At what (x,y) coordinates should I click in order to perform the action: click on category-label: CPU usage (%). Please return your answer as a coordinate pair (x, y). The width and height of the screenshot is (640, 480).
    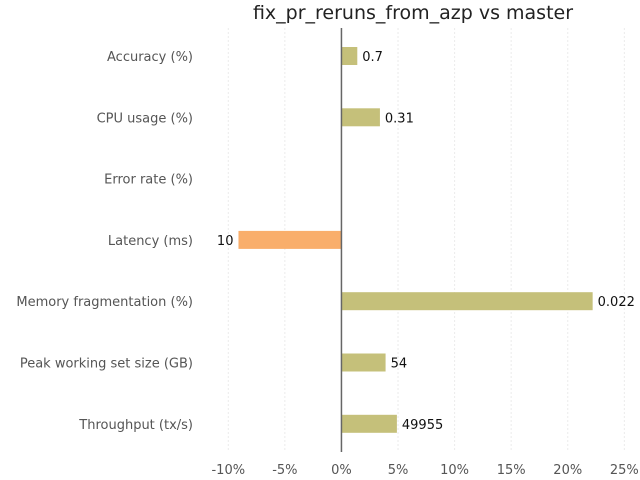
    Looking at the image, I should click on (145, 118).